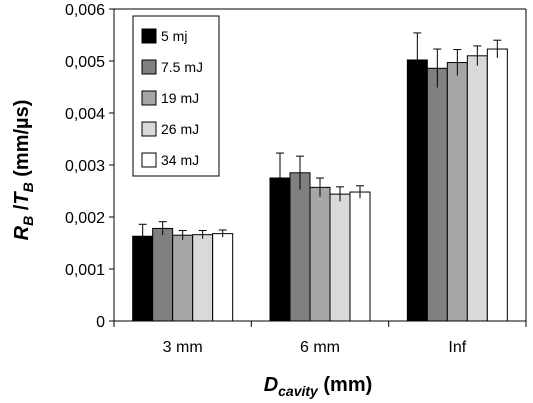  What do you see at coordinates (85, 62) in the screenshot?
I see `y-tick-label: 0,005` at bounding box center [85, 62].